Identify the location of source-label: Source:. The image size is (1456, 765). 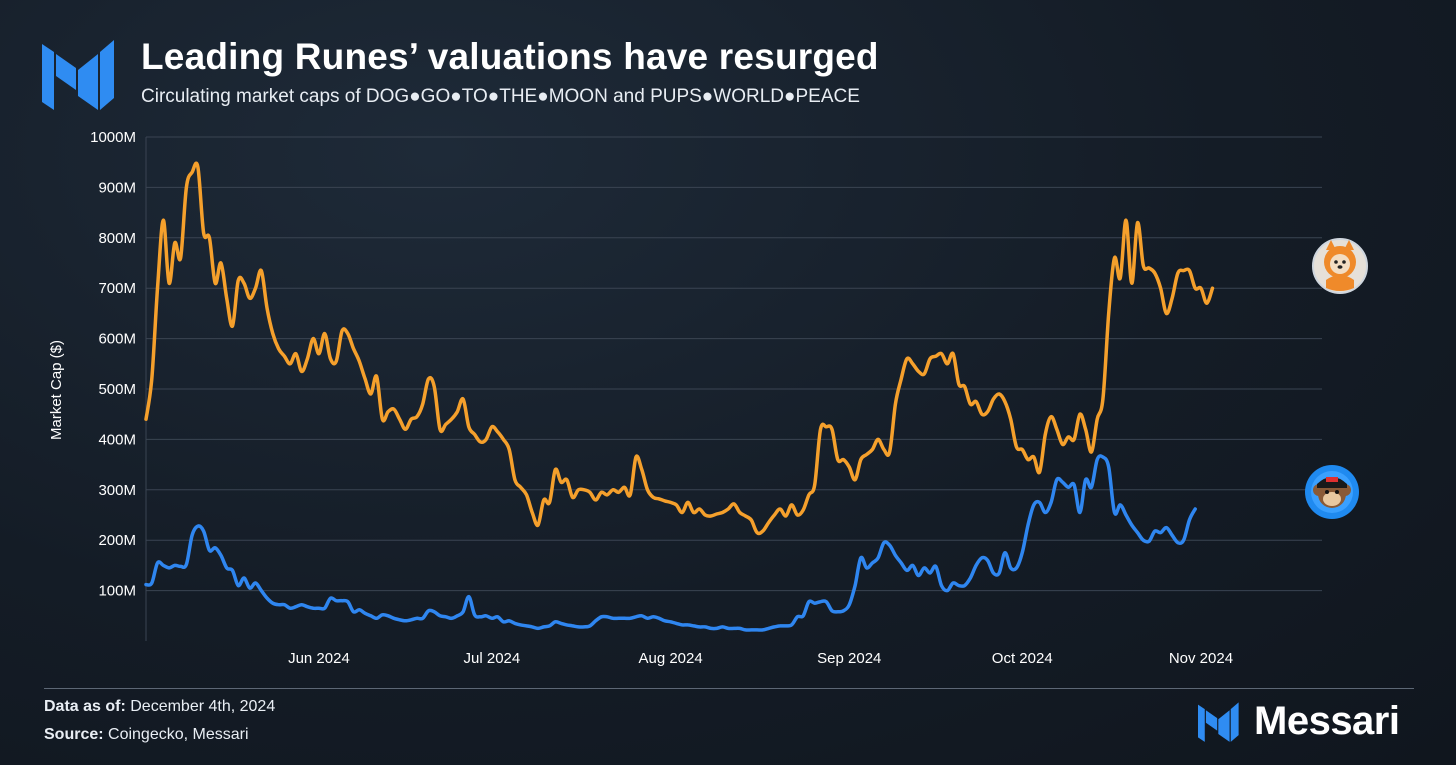
(74, 734).